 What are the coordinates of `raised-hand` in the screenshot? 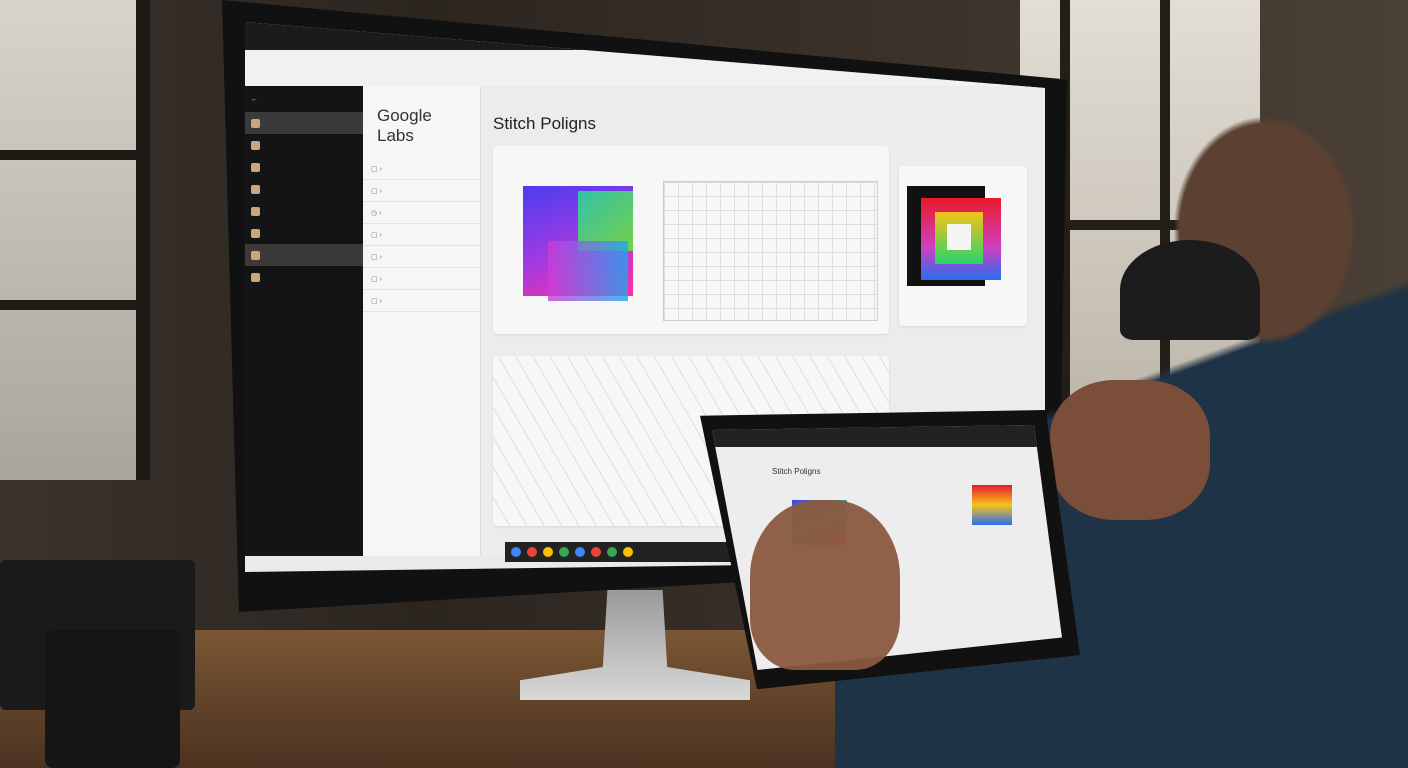 It's located at (1130, 450).